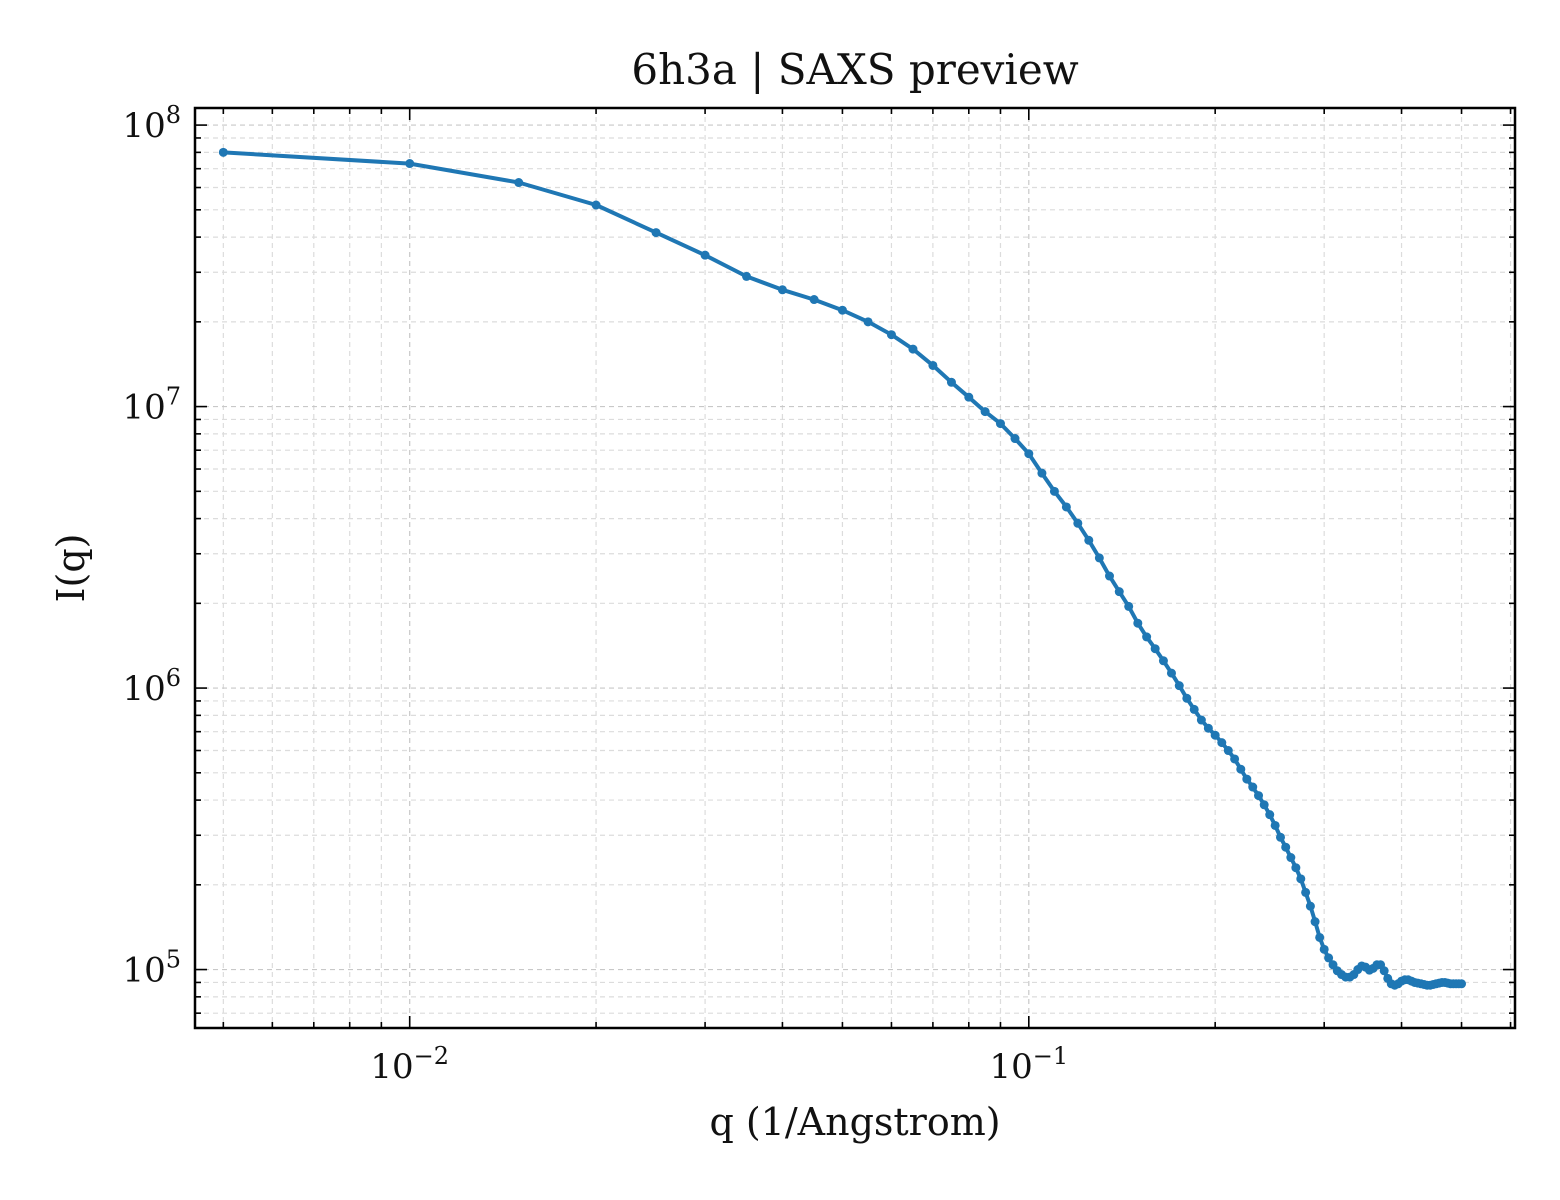 This screenshot has height=1200, width=1560. Describe the element at coordinates (1028, 1064) in the screenshot. I see `x-tick-label: 10⁻¹` at that location.